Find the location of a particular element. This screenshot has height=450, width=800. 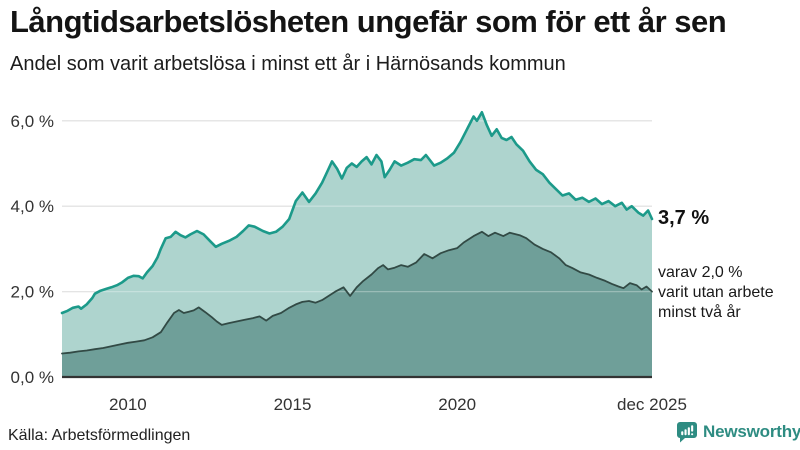

x-tick-label-2015: 2015 is located at coordinates (293, 404).